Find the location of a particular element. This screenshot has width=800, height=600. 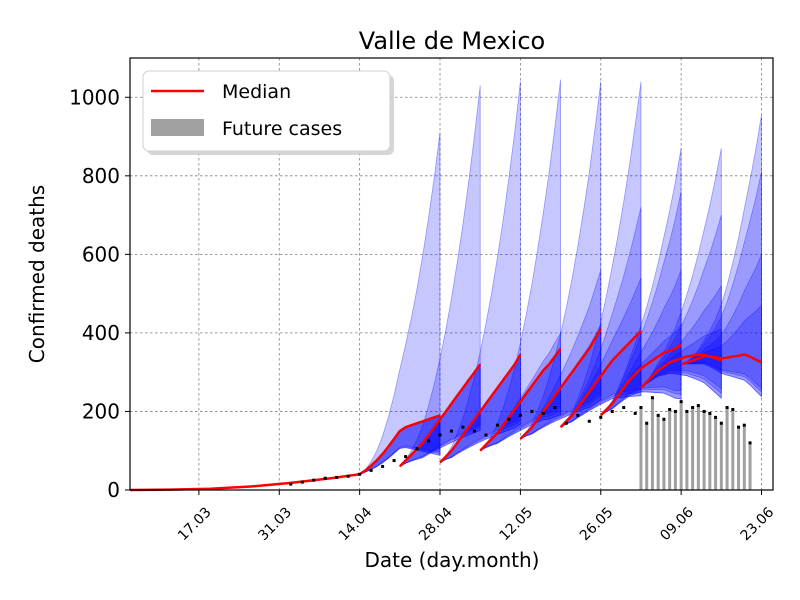

y-tick-label: 1000 is located at coordinates (94, 97).